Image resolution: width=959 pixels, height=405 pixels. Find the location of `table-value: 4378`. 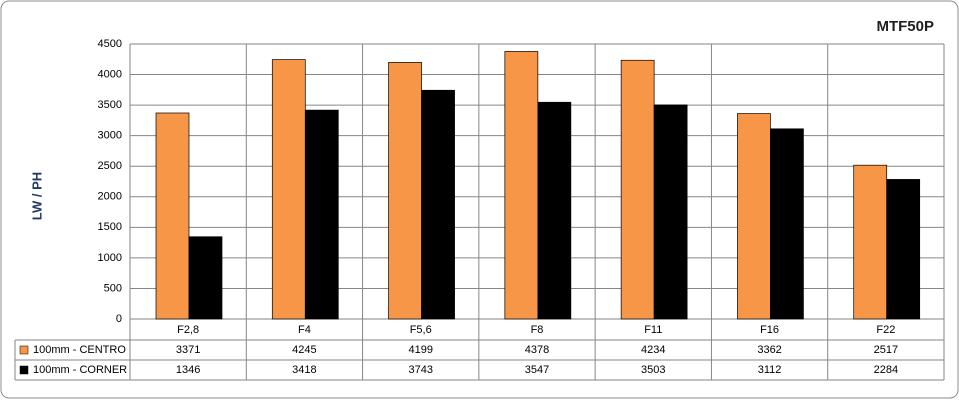

table-value: 4378 is located at coordinates (537, 350).